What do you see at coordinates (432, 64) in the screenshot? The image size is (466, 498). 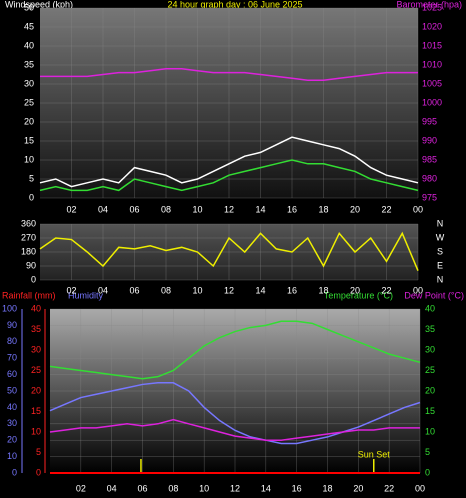 I see `y-tick-label: 1010` at bounding box center [432, 64].